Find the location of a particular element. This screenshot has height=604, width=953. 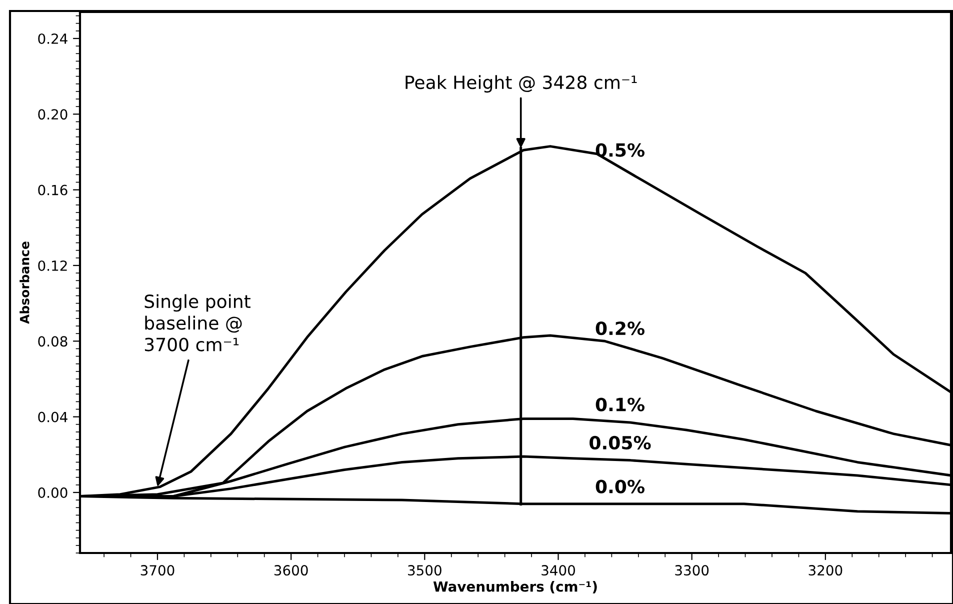

series-label: 0.2% is located at coordinates (620, 328).